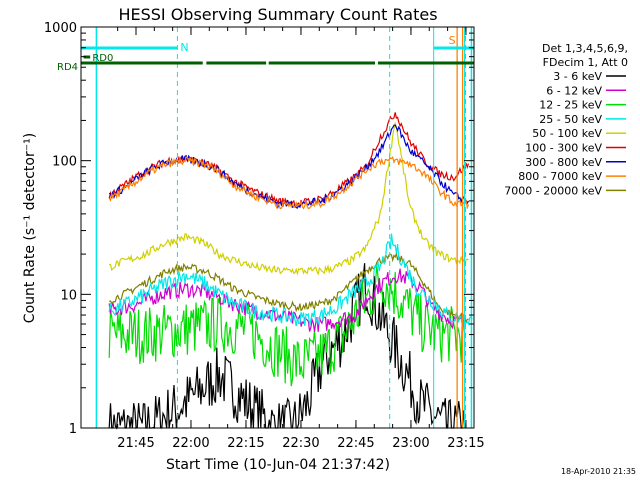  Describe the element at coordinates (598, 471) in the screenshot. I see `footer-timestamp: 18-Apr-2010 21:35` at that location.